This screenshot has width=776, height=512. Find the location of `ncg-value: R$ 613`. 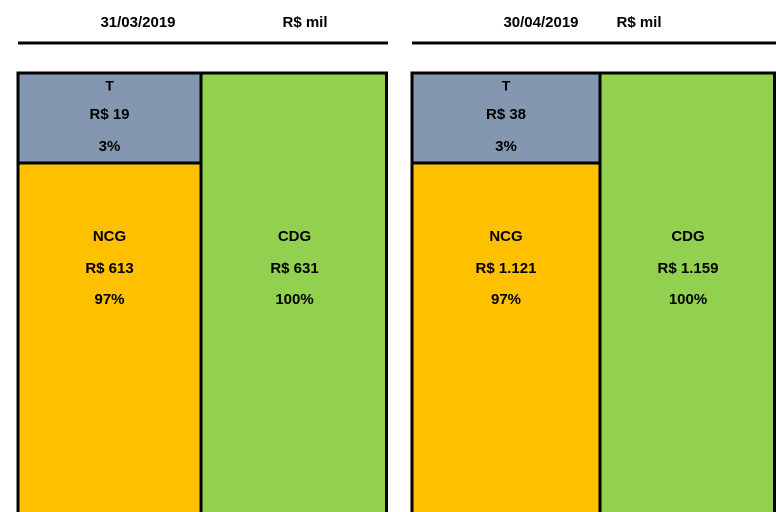

ncg-value: R$ 613 is located at coordinates (109, 268).